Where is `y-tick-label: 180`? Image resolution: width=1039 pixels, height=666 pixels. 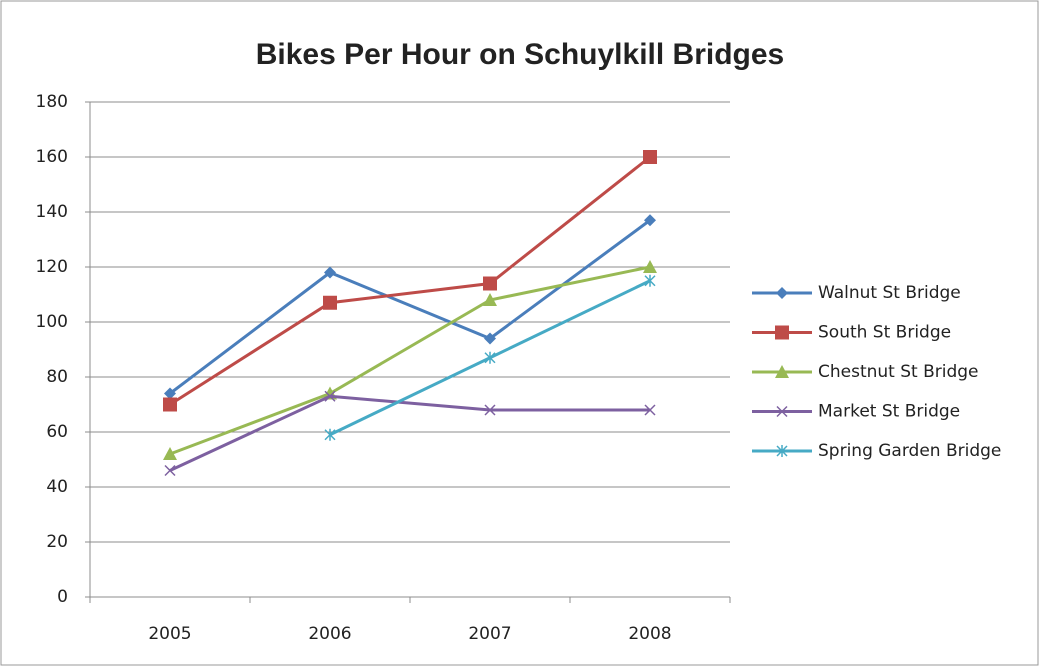 y-tick-label: 180 is located at coordinates (52, 102).